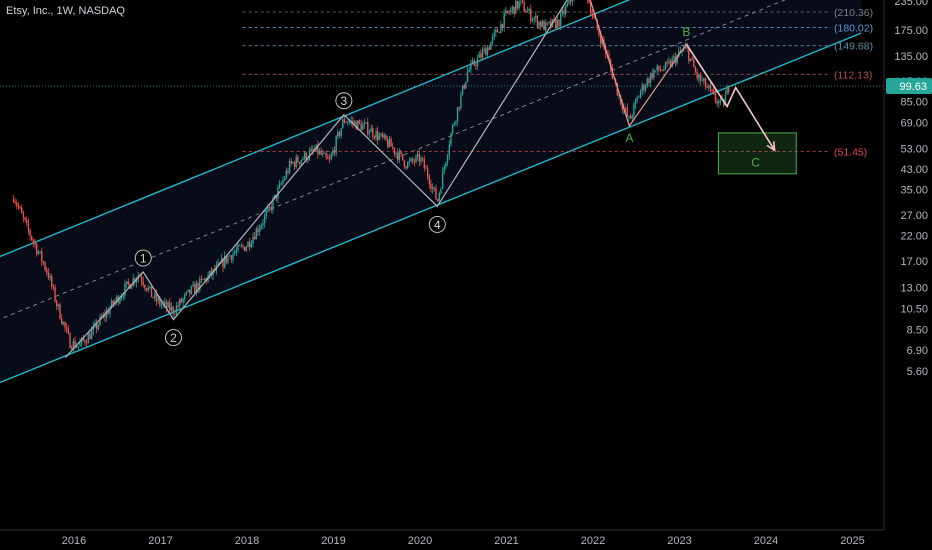 This screenshot has width=932, height=550. I want to click on target-zone, so click(757, 153).